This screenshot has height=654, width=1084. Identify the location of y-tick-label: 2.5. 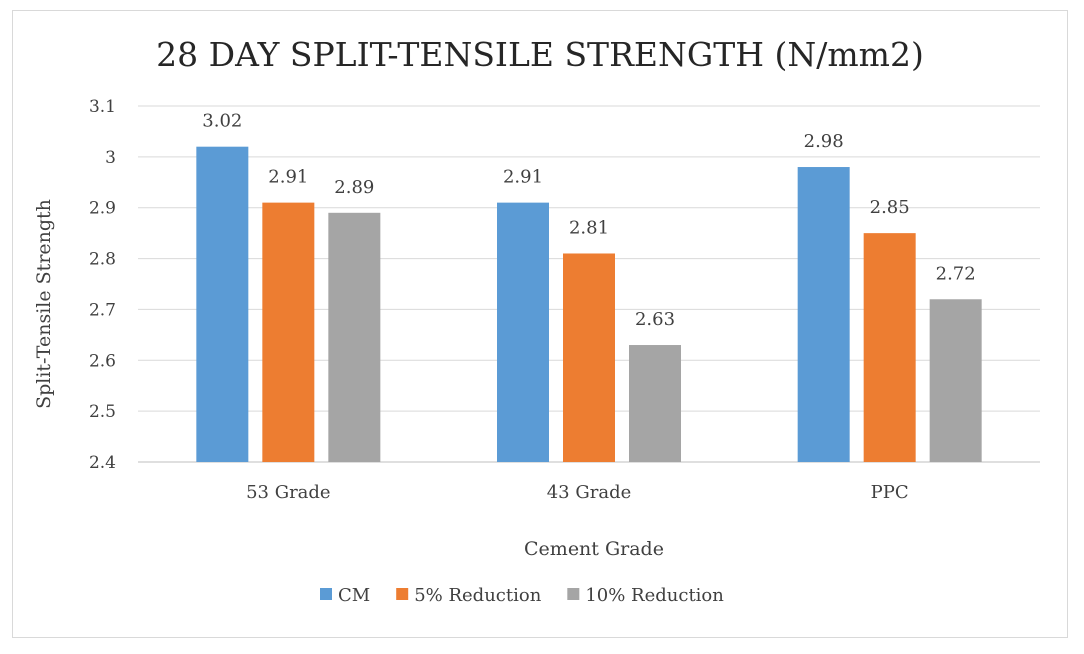
(102, 412).